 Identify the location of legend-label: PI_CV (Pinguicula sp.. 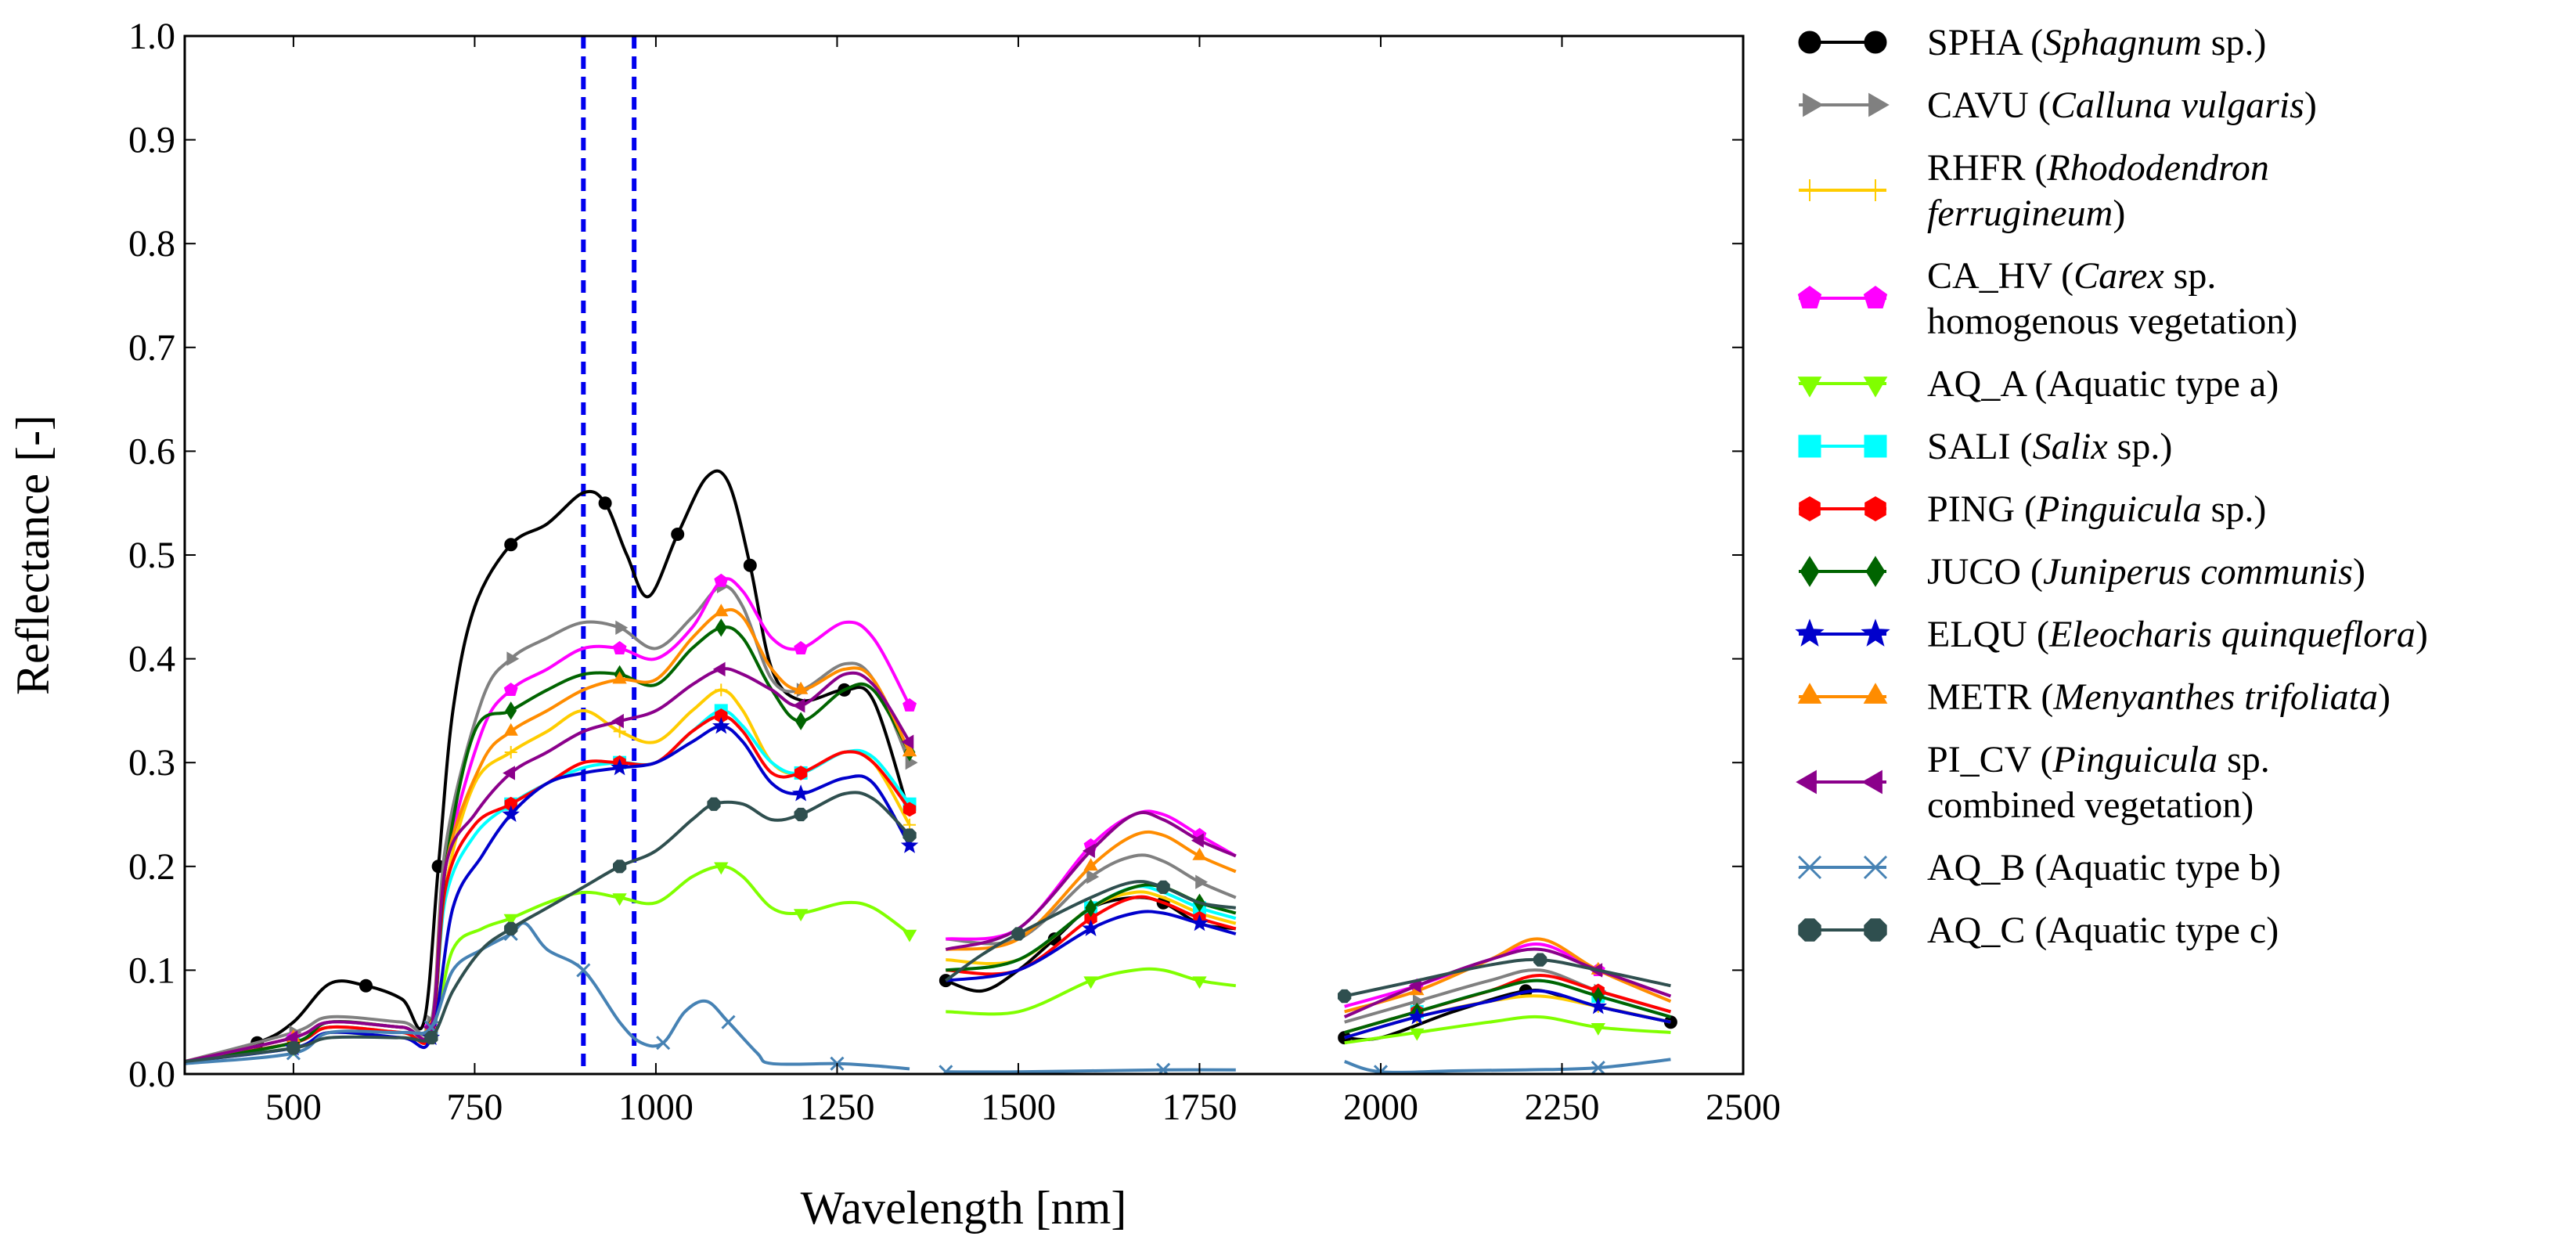
(2098, 759).